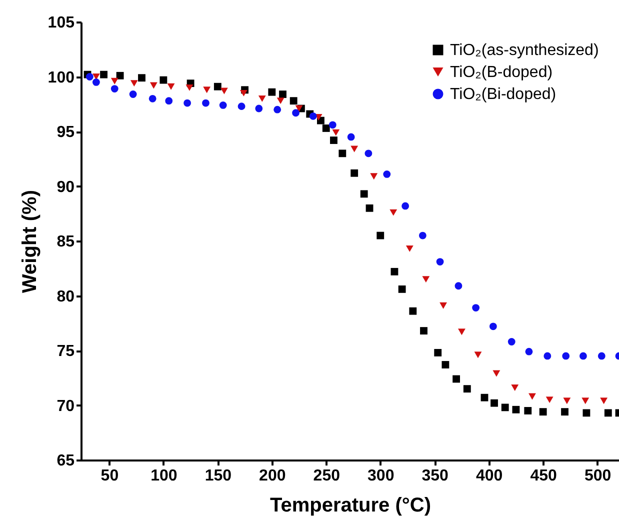 Image resolution: width=619 pixels, height=524 pixels. Describe the element at coordinates (503, 94) in the screenshot. I see `legend-label: TiO₂(Bi-doped)` at that location.